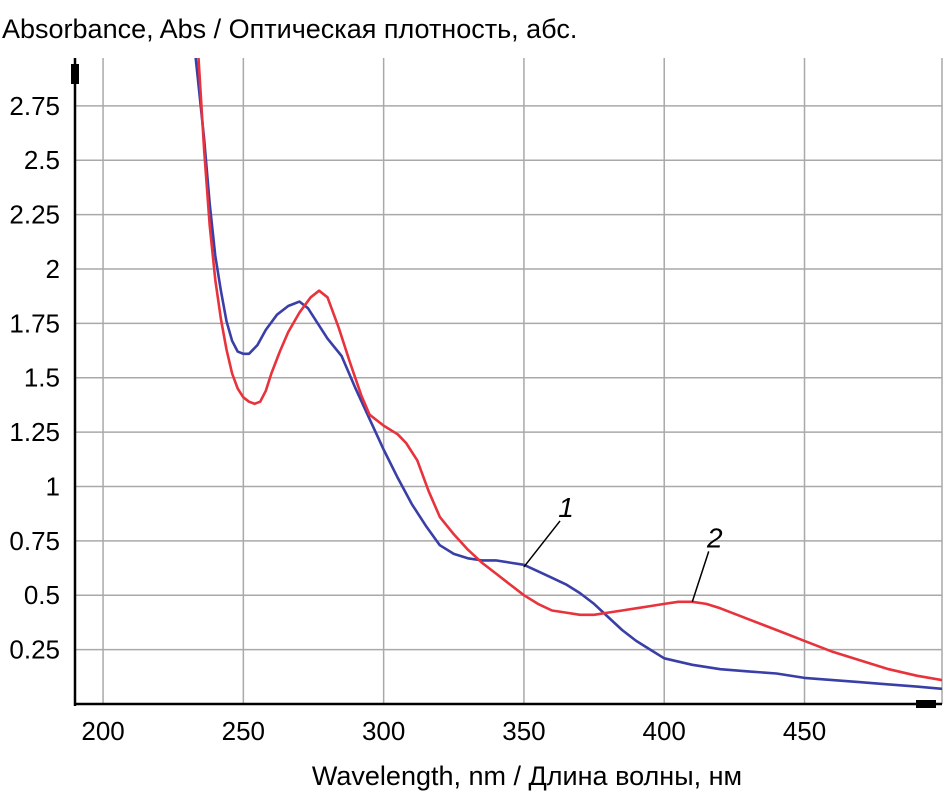 The image size is (945, 797). I want to click on x-axis-handle, so click(926, 704).